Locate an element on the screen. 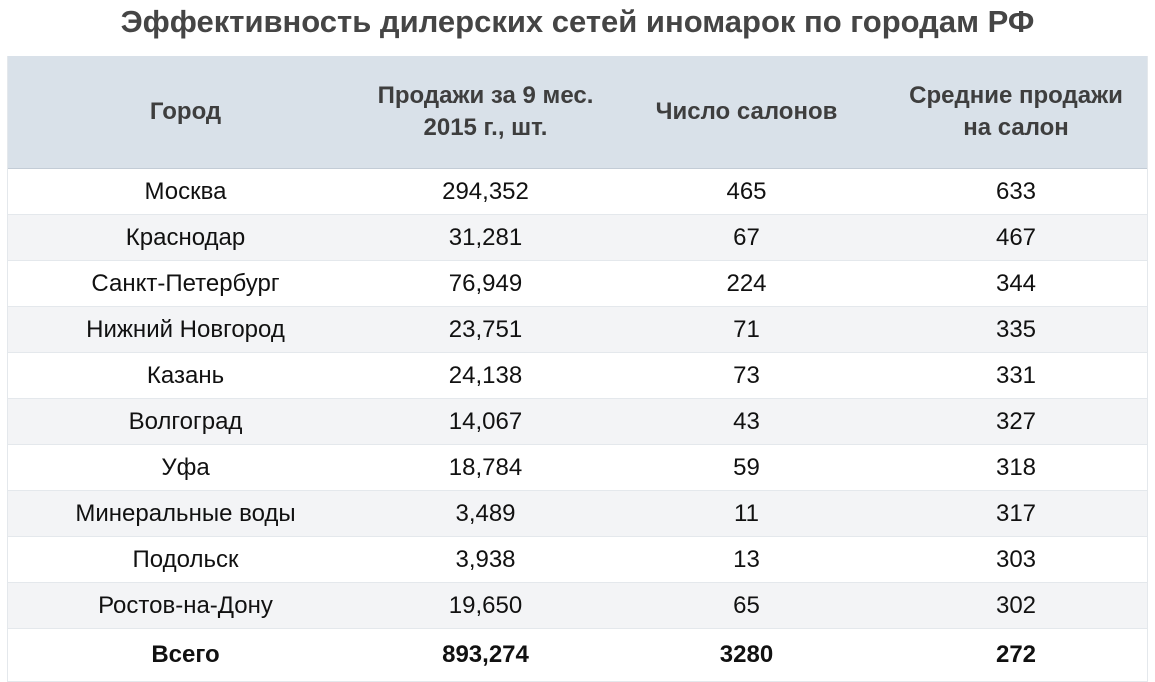 Image resolution: width=1155 pixels, height=682 pixels. cell-city: Минеральные воды is located at coordinates (185, 513).